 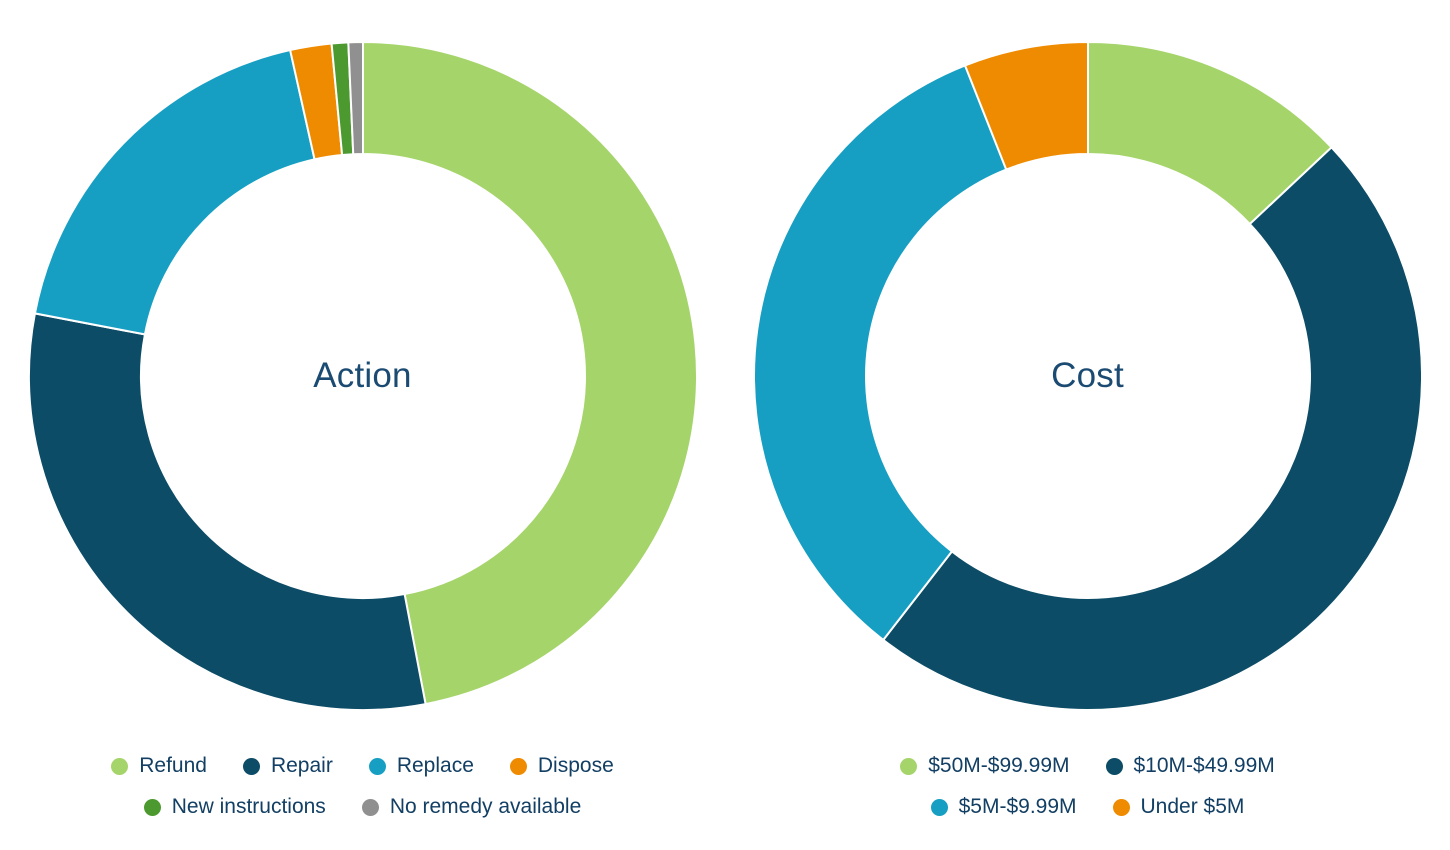 What do you see at coordinates (1087, 766) in the screenshot?
I see `legend-row: $50M-$99.99M $10M-$49.99M` at bounding box center [1087, 766].